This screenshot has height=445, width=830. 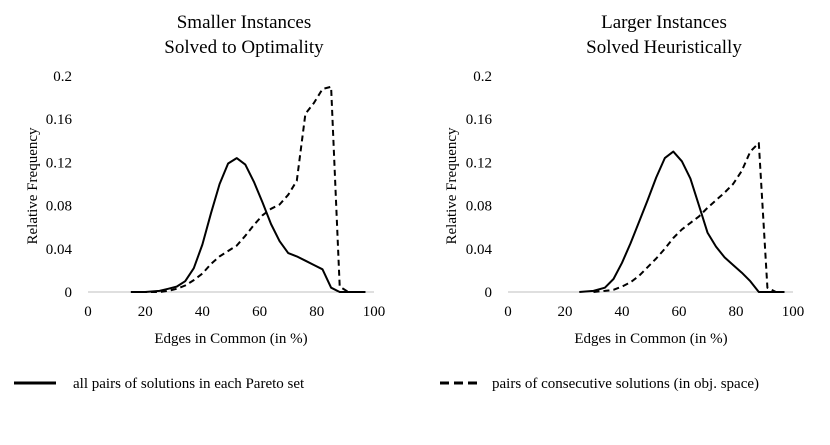 What do you see at coordinates (59, 185) in the screenshot?
I see `chart-left-y-ticks: 0 0.04 0.08 0.12 0.16 0.2` at bounding box center [59, 185].